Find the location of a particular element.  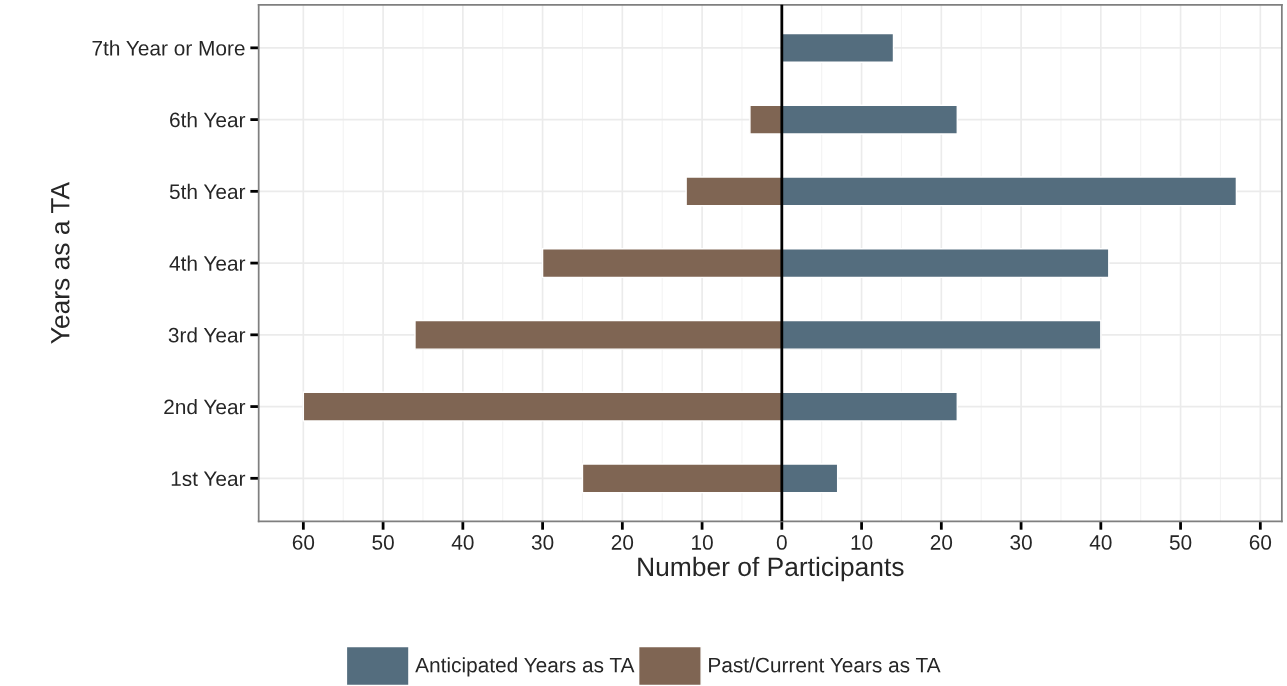

y-tick-label: 4th Year is located at coordinates (207, 263).